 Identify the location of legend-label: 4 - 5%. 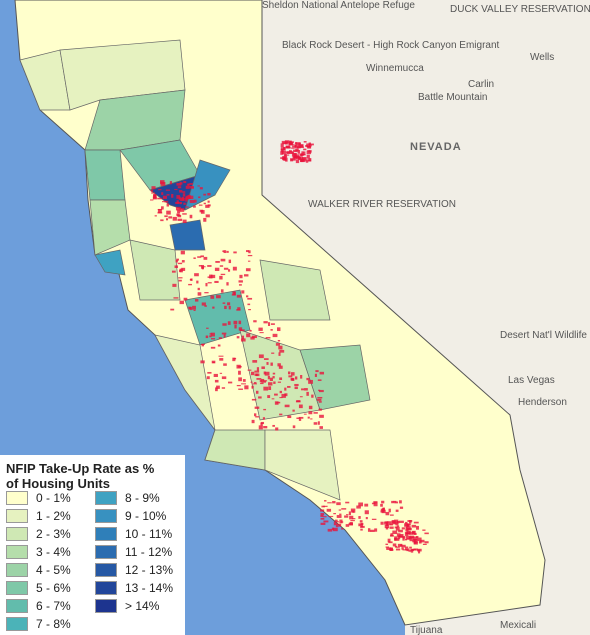
(53, 570).